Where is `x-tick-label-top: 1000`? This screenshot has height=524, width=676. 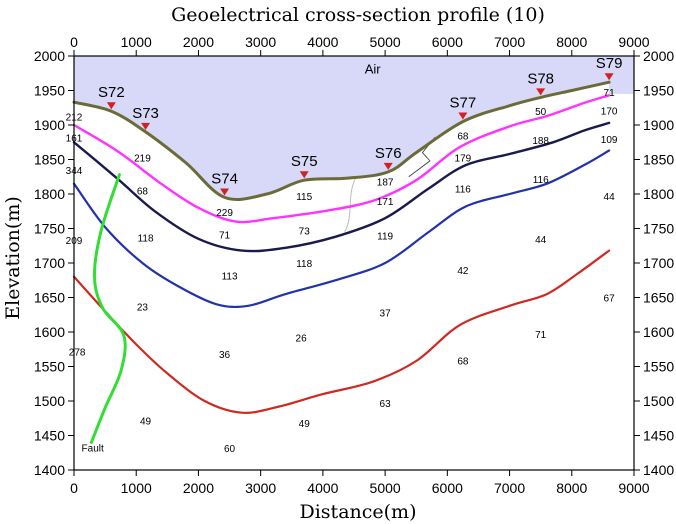 x-tick-label-top: 1000 is located at coordinates (136, 42).